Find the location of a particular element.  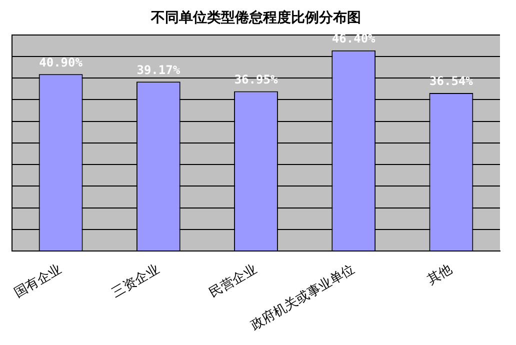

x-tick-label: 三资企业 is located at coordinates (136, 282).